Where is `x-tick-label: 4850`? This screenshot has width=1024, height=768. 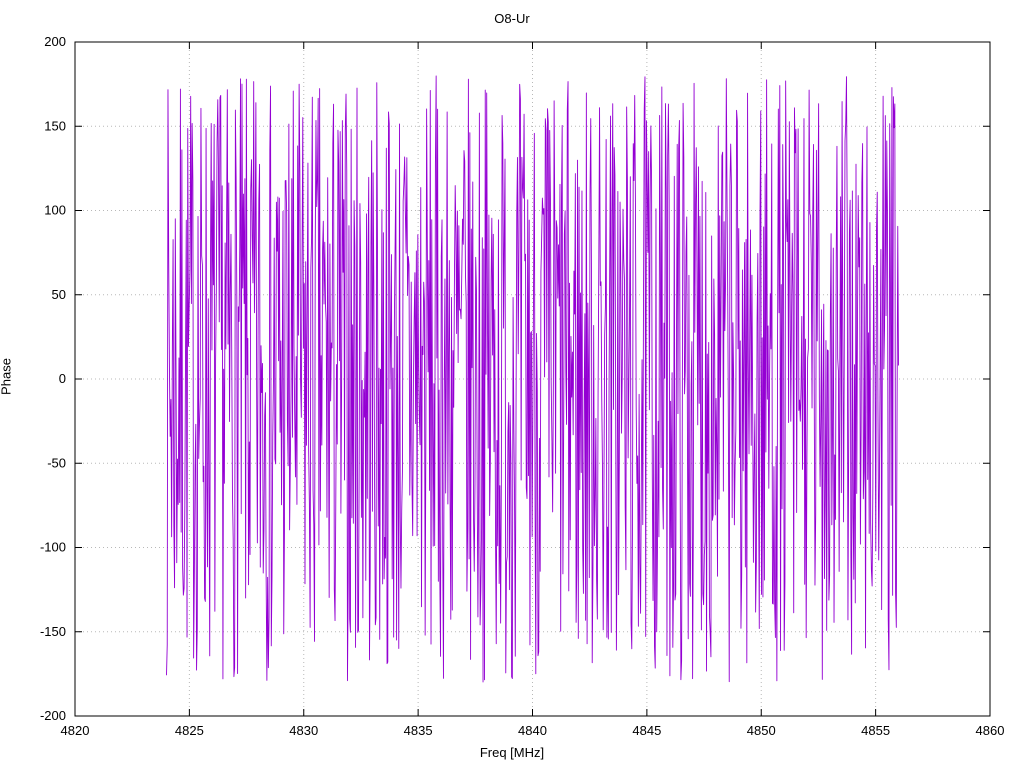
x-tick-label: 4850 is located at coordinates (761, 730).